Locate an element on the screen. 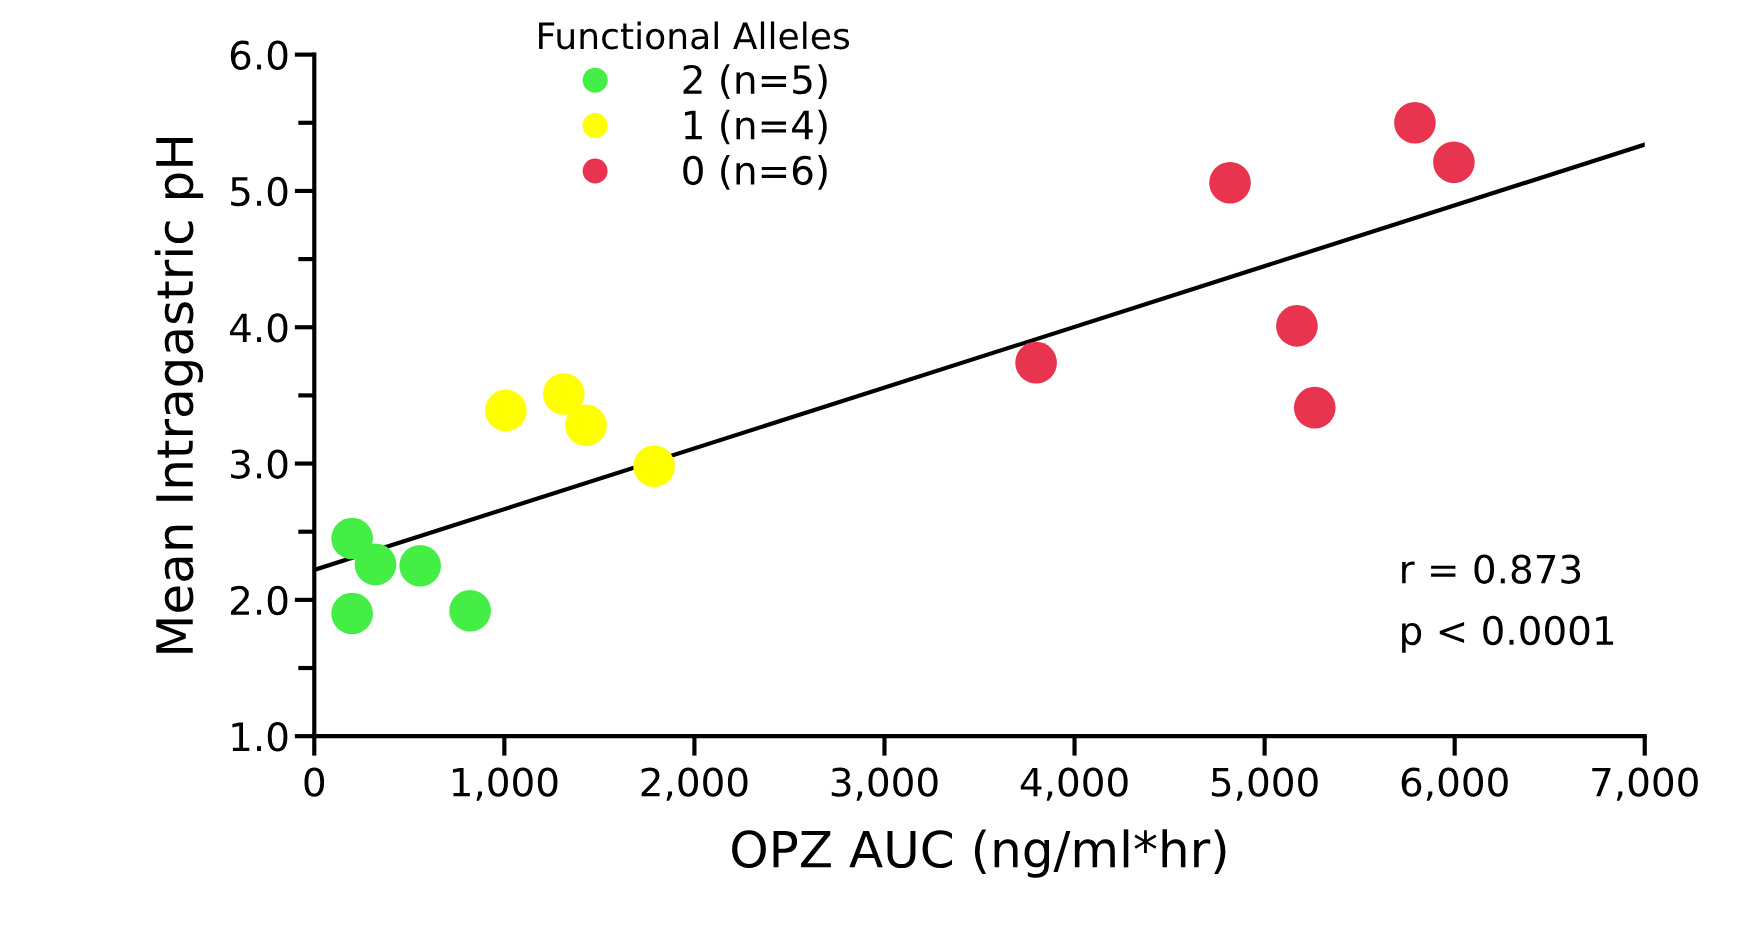  y-tick-label: 1.0 is located at coordinates (260, 737).